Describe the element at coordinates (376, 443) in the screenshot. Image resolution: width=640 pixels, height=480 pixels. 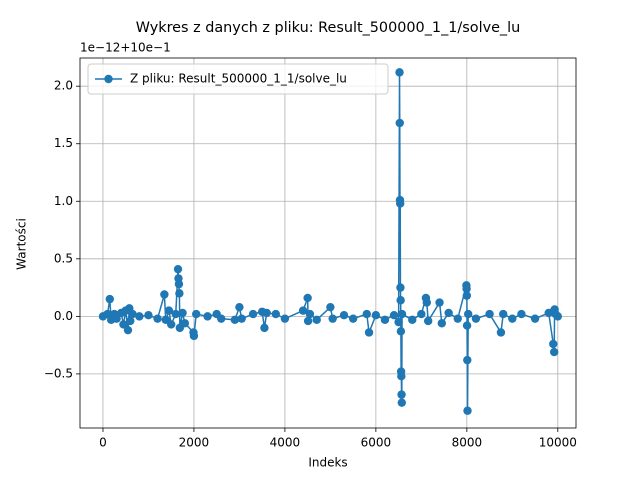
I see `x-tick-label: 6000` at that location.